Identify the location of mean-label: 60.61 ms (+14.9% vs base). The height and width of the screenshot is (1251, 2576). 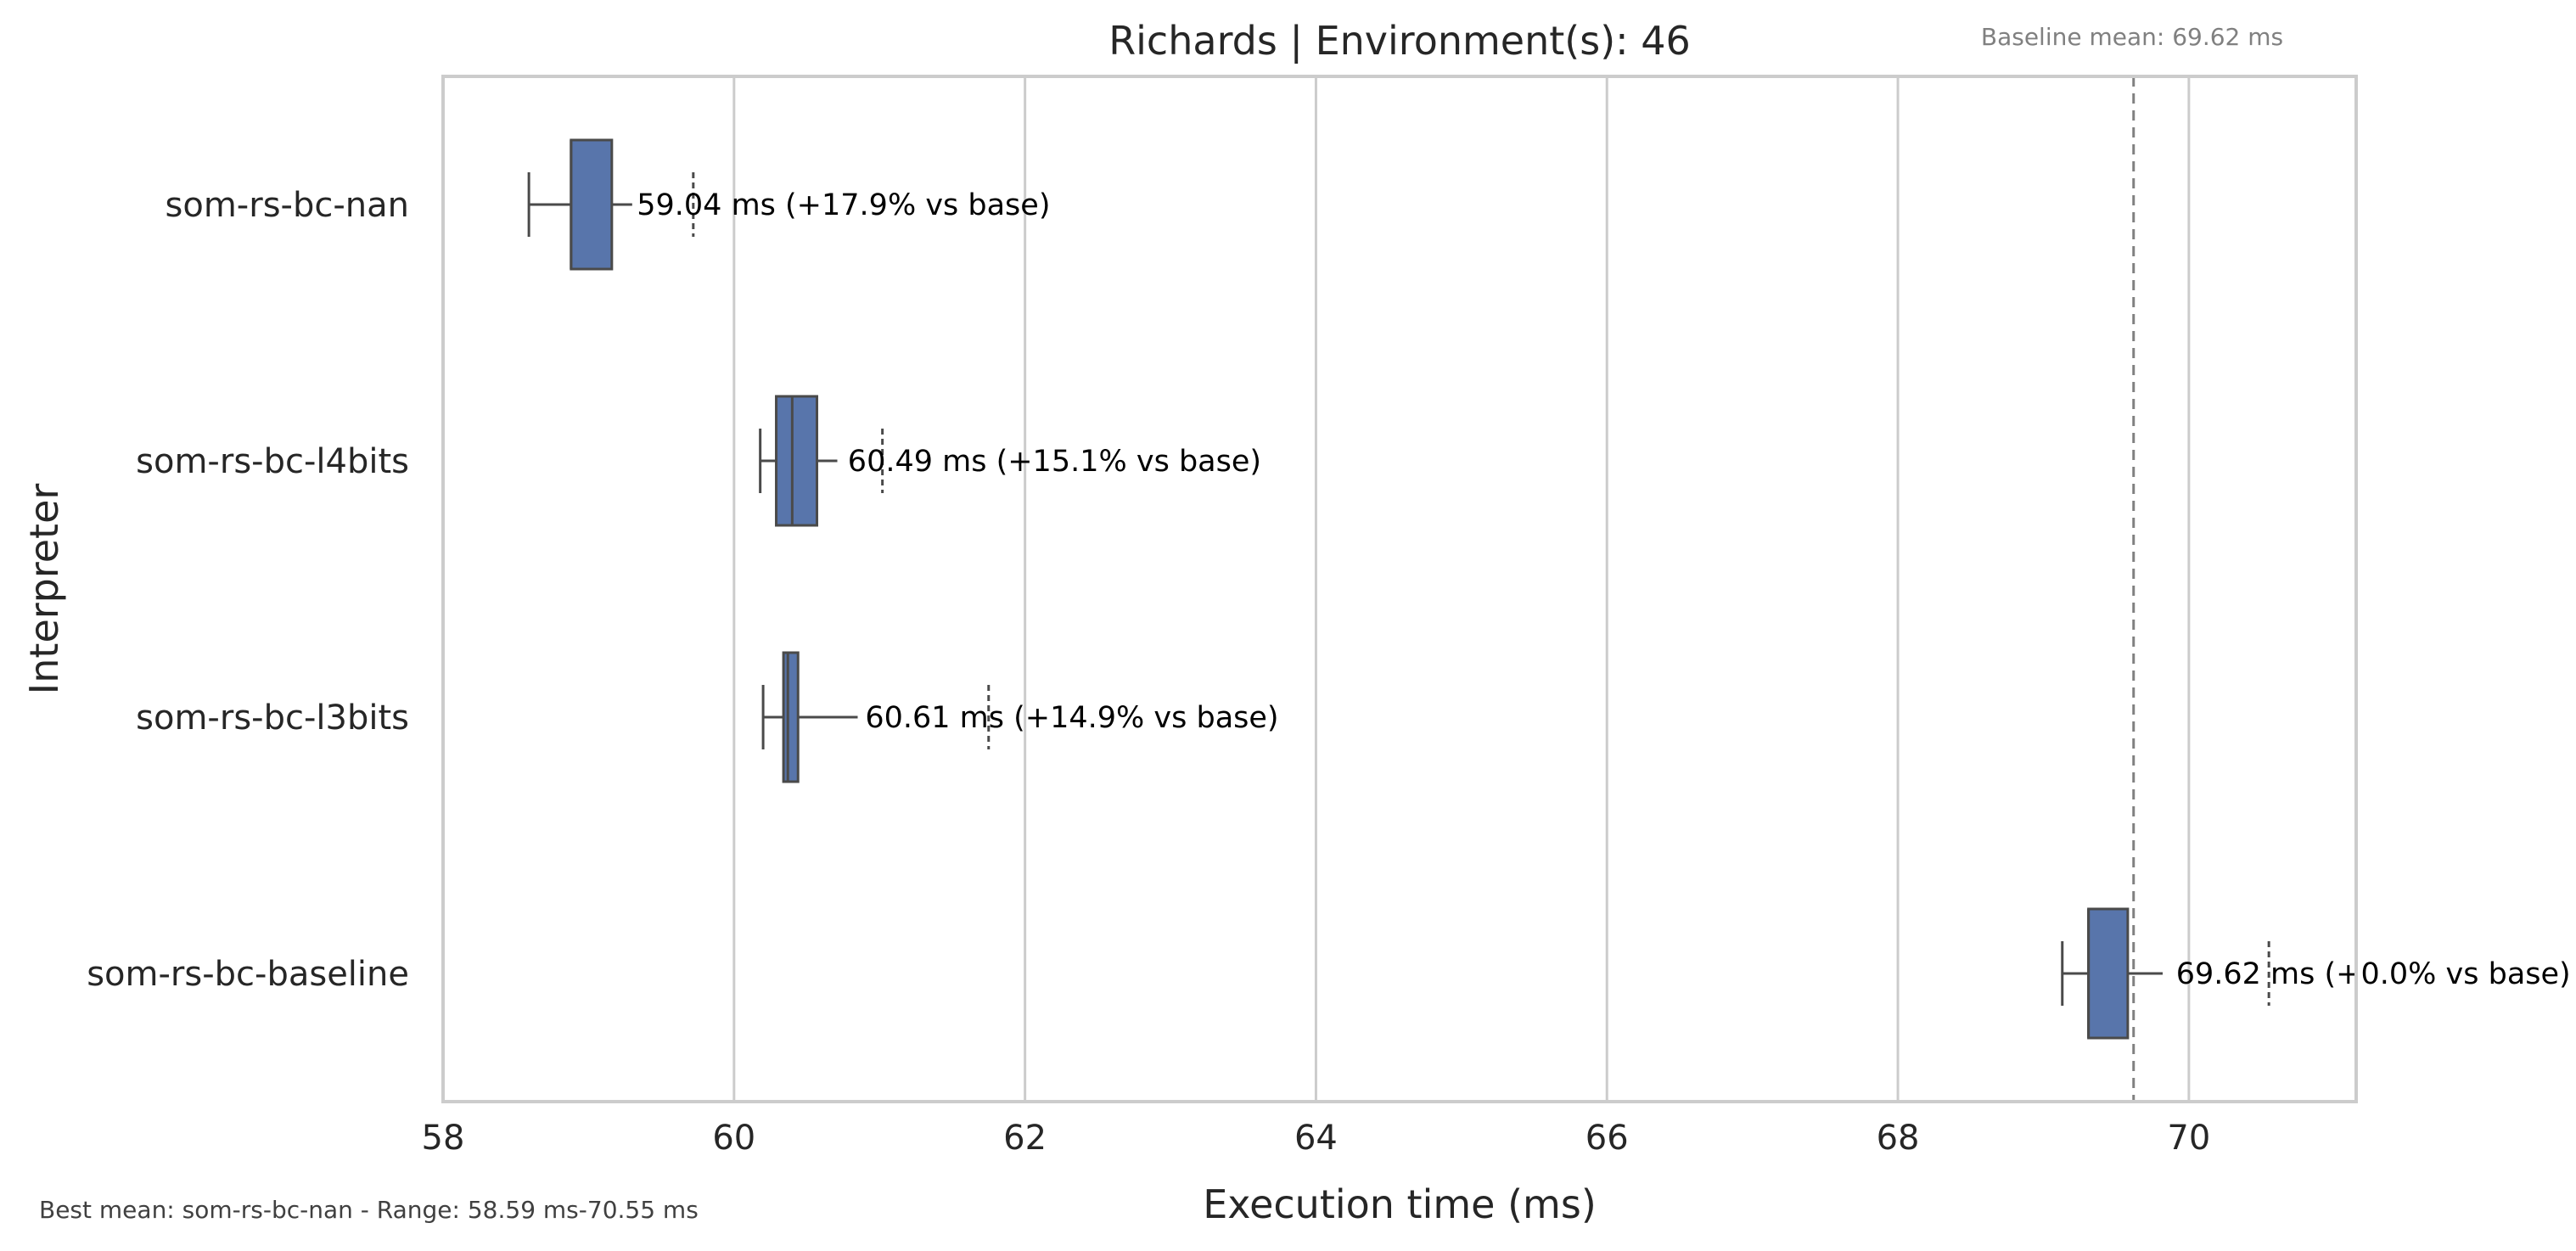
(1071, 718).